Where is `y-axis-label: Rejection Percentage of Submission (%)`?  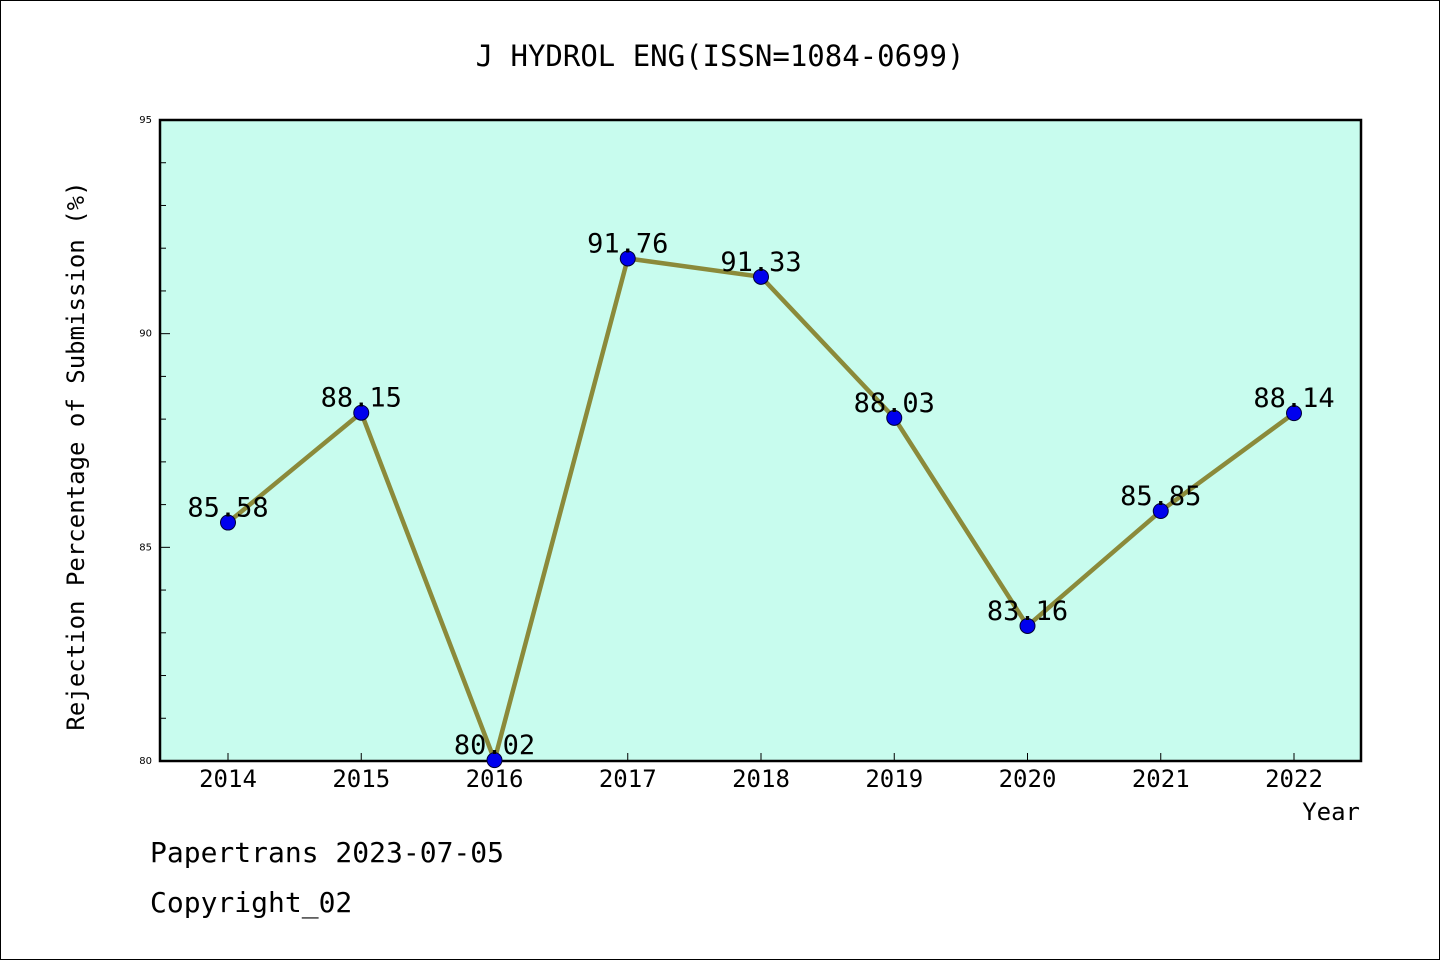 y-axis-label: Rejection Percentage of Submission (%) is located at coordinates (76, 455).